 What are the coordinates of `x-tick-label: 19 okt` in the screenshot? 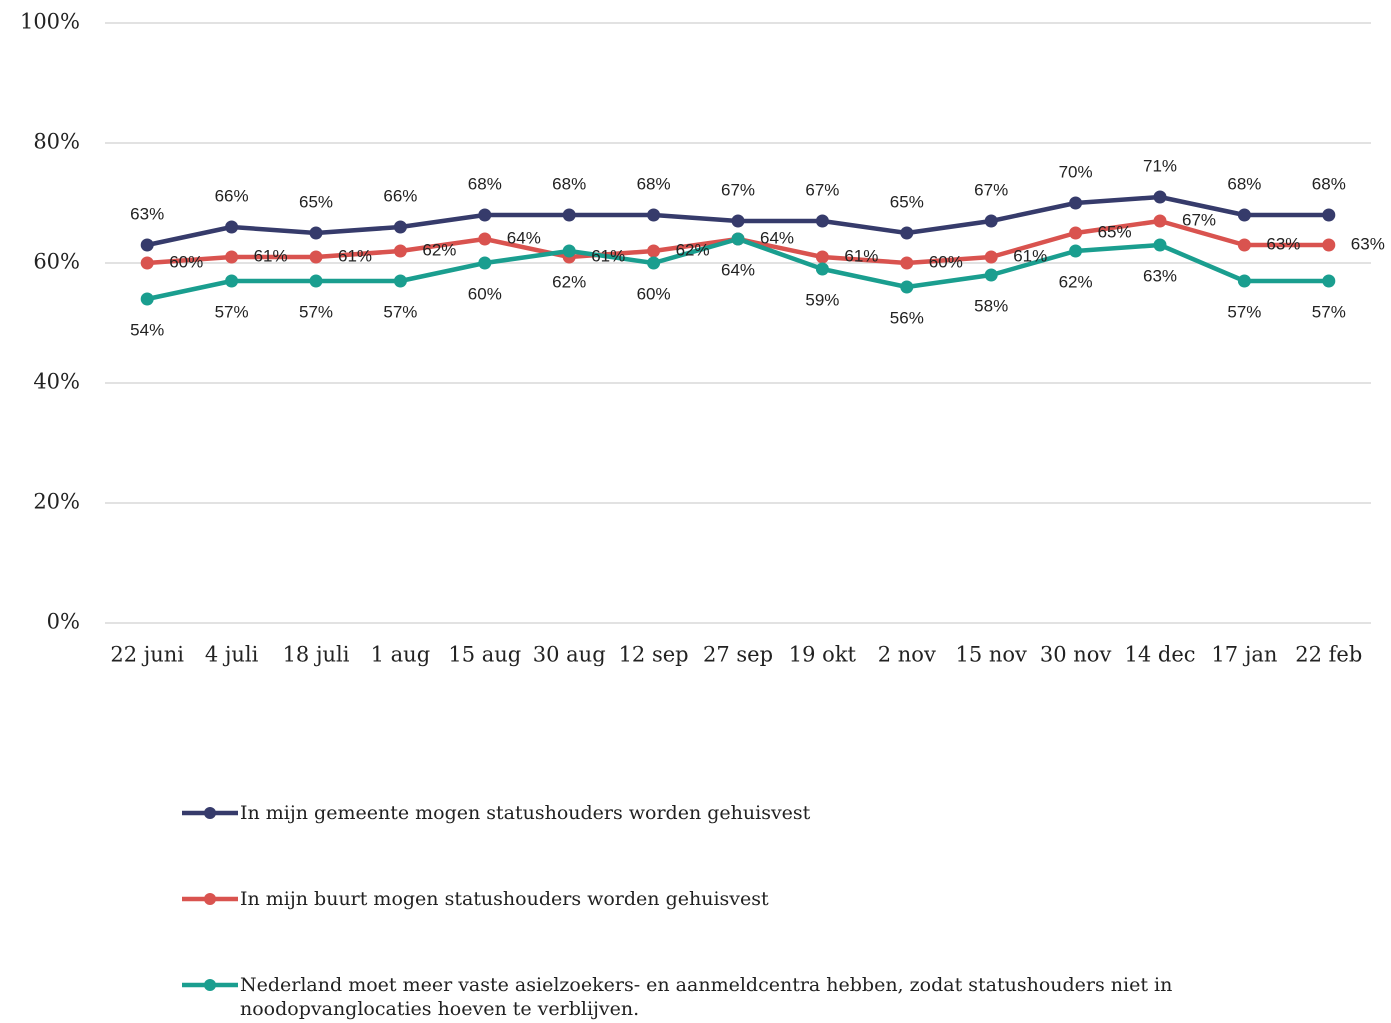 It's located at (823, 655).